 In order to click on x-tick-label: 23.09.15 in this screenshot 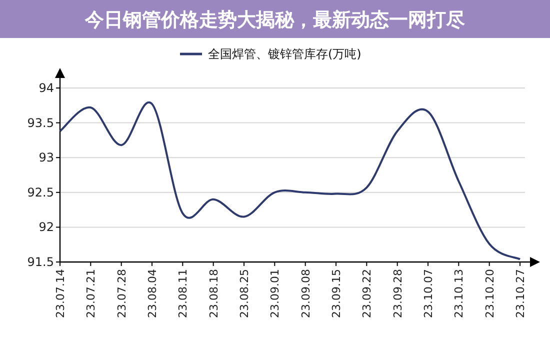, I will do `click(336, 293)`.